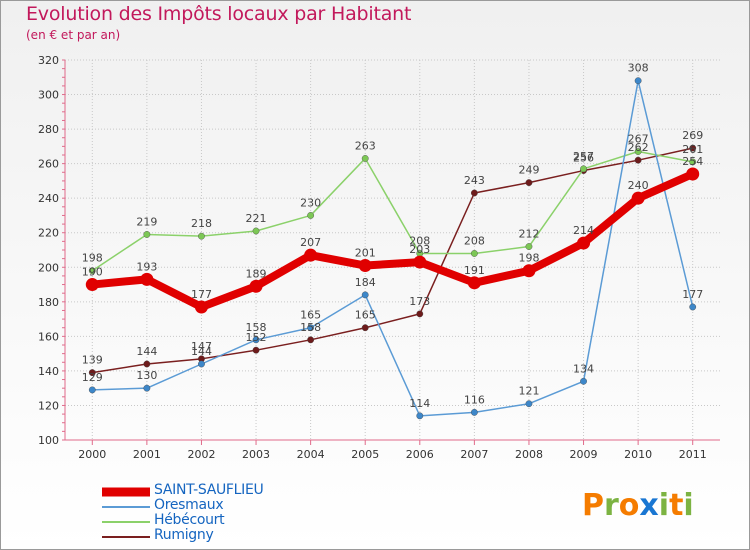  What do you see at coordinates (420, 454) in the screenshot?
I see `x-tick-label: 2006` at bounding box center [420, 454].